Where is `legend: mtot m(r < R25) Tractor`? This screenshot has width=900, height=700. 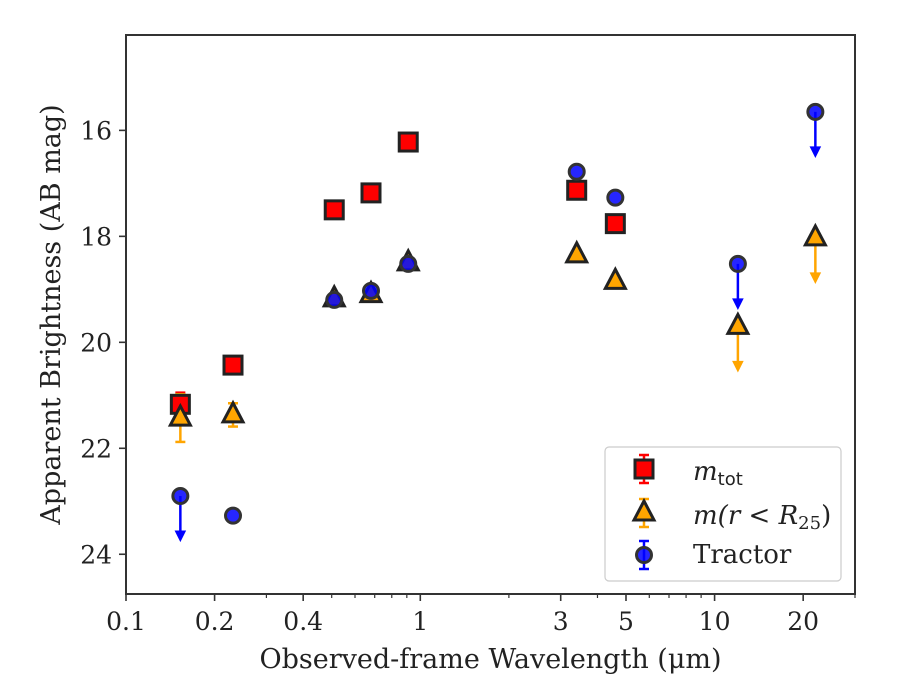
legend: mtot m(r < R25) Tractor is located at coordinates (723, 514).